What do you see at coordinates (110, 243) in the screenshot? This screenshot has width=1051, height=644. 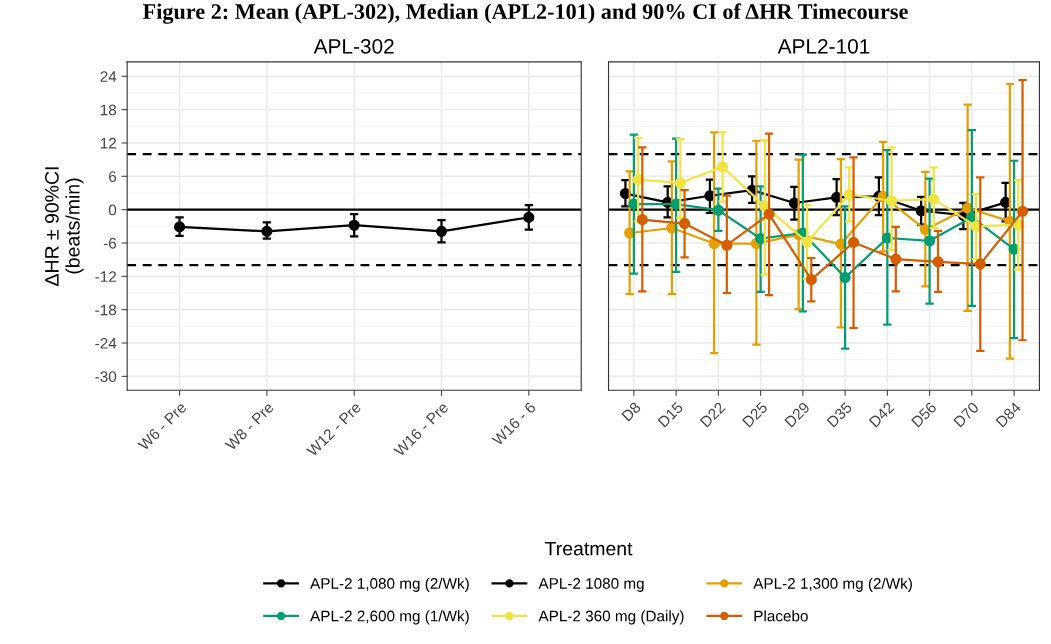 I see `y-tick-label: -6` at bounding box center [110, 243].